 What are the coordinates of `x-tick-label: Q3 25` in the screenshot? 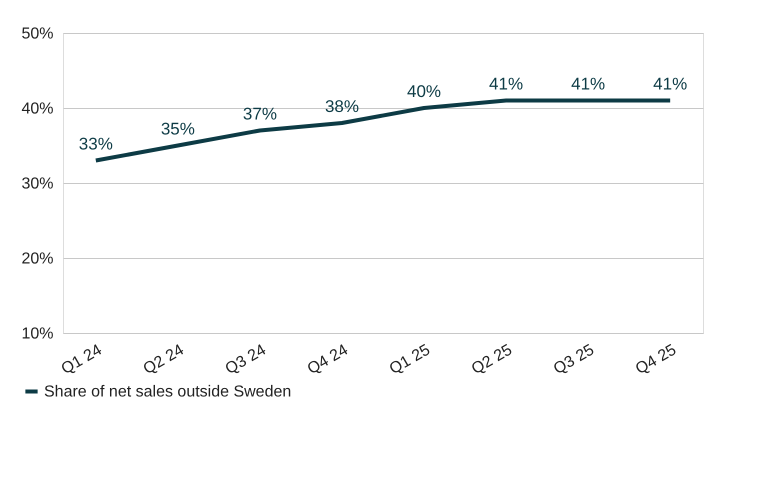 It's located at (574, 359).